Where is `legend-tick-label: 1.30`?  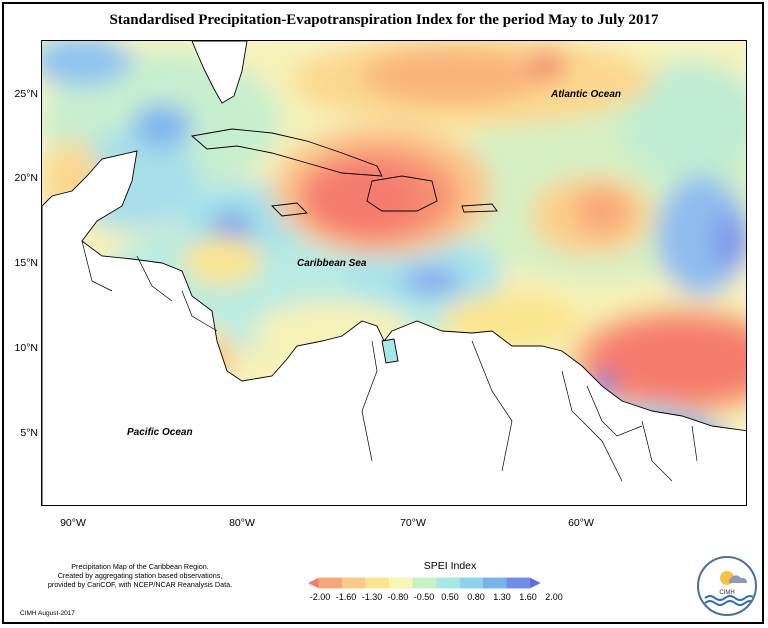
legend-tick-label: 1.30 is located at coordinates (502, 597).